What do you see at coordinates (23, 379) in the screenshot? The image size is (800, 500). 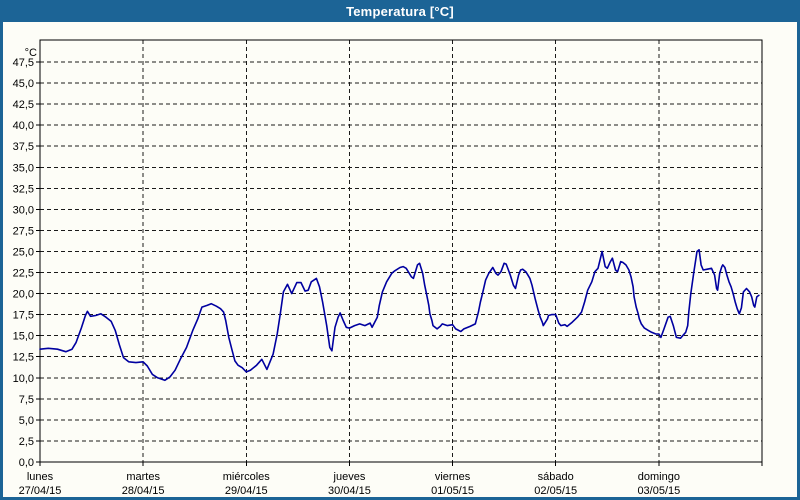 I see `y-tick-label: 10,0` at bounding box center [23, 379].